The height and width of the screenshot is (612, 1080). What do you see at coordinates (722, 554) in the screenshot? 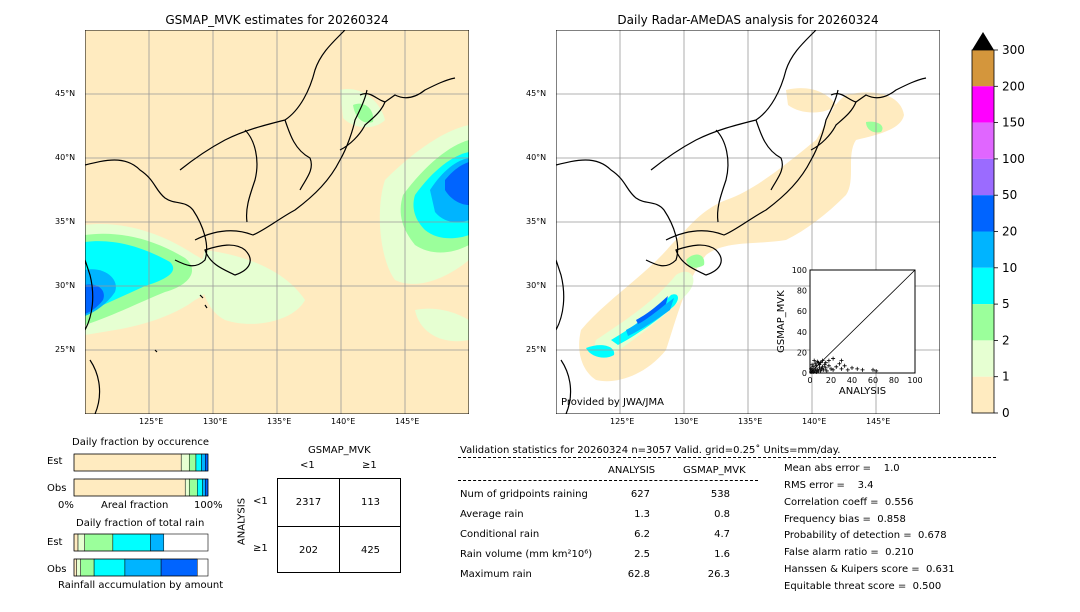
I see `stat-gsmap: 1.6` at bounding box center [722, 554].